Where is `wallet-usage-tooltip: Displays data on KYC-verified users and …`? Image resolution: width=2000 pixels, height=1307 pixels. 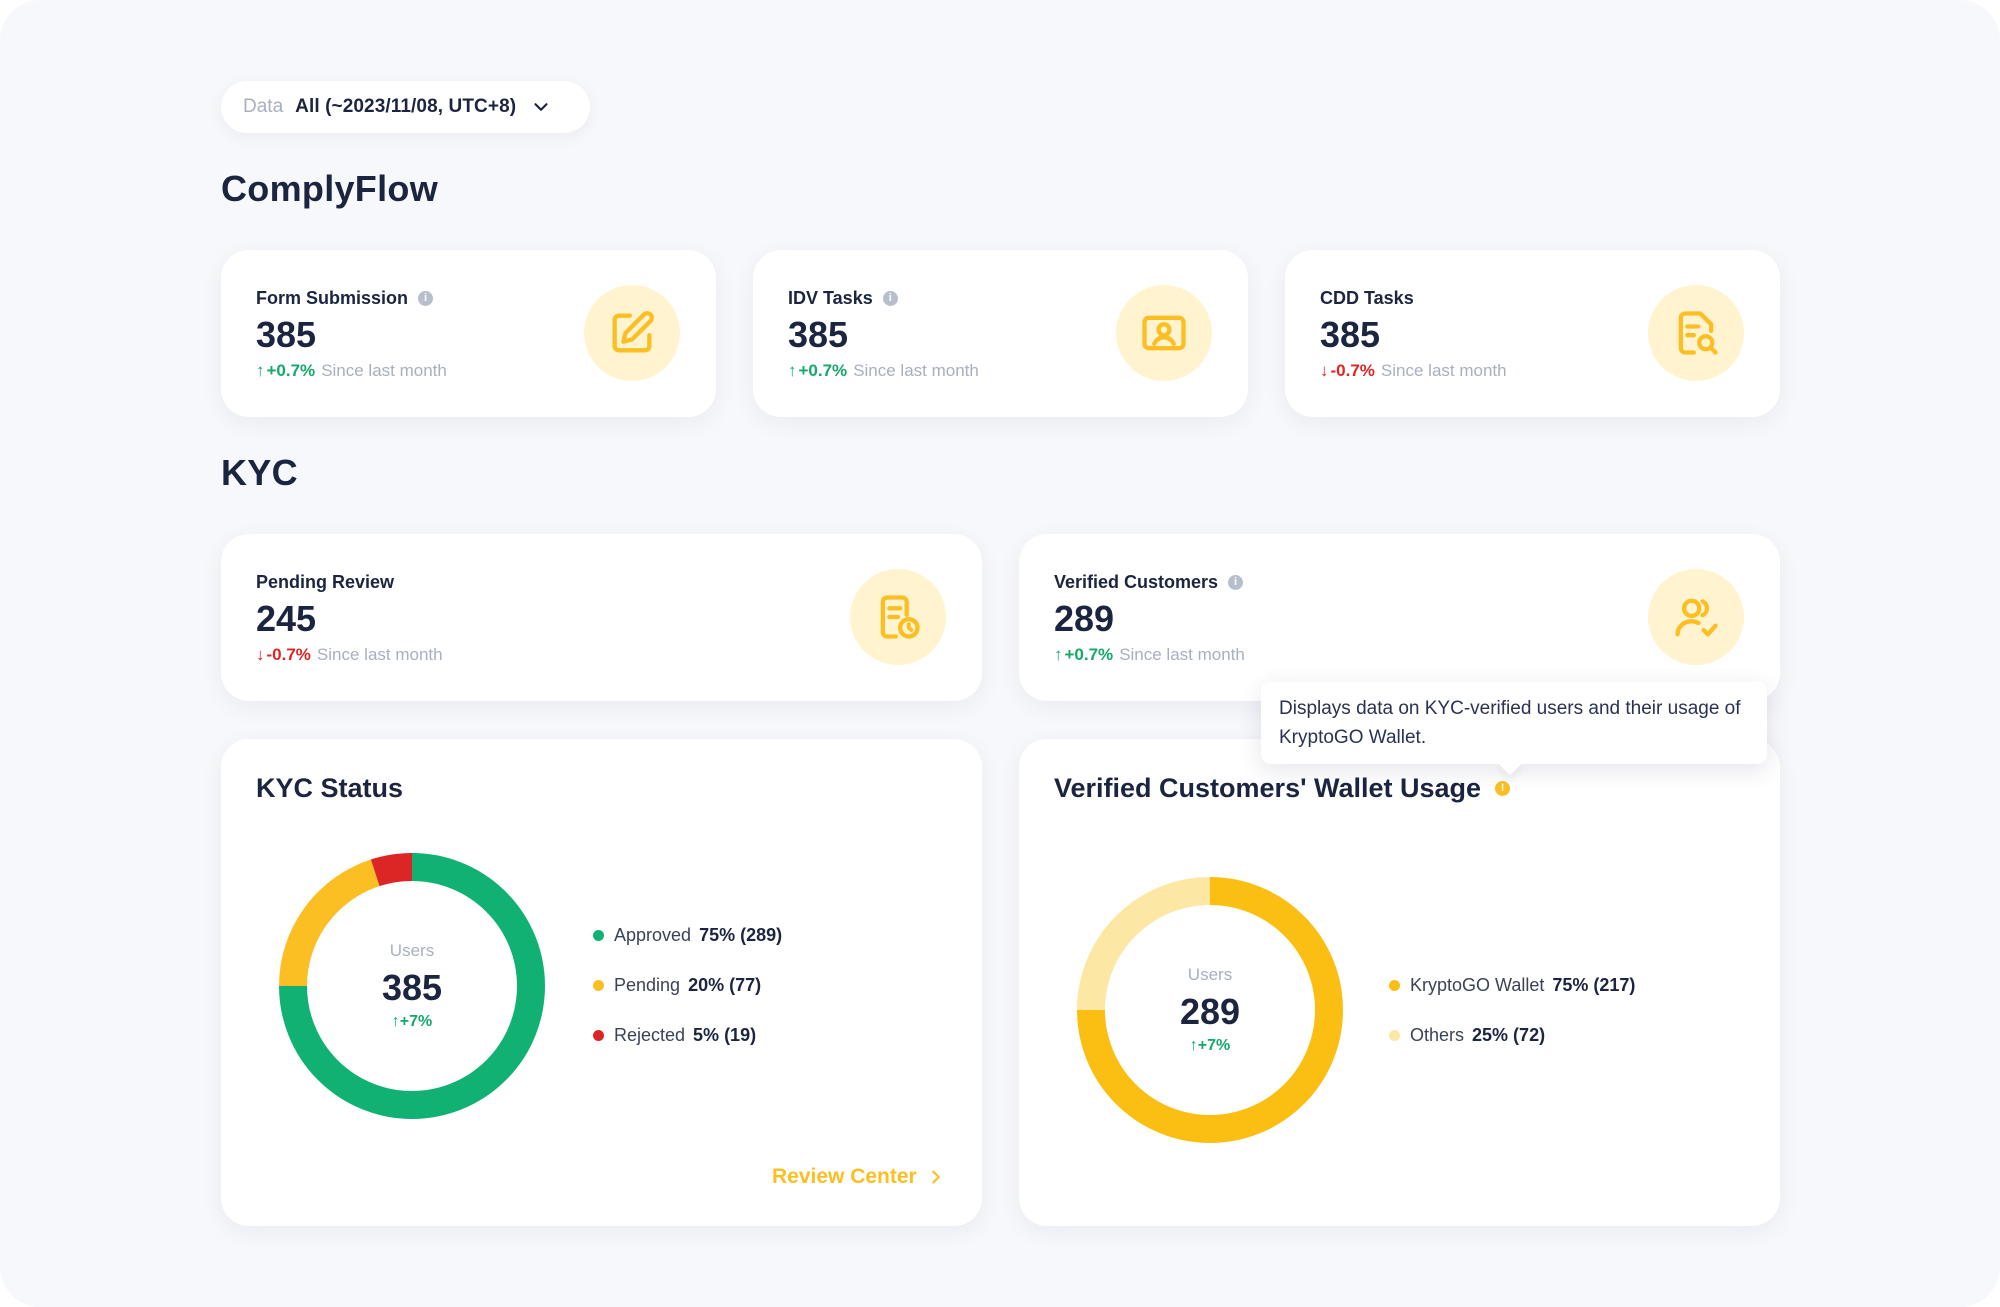 wallet-usage-tooltip: Displays data on KYC-verified users and … is located at coordinates (1514, 729).